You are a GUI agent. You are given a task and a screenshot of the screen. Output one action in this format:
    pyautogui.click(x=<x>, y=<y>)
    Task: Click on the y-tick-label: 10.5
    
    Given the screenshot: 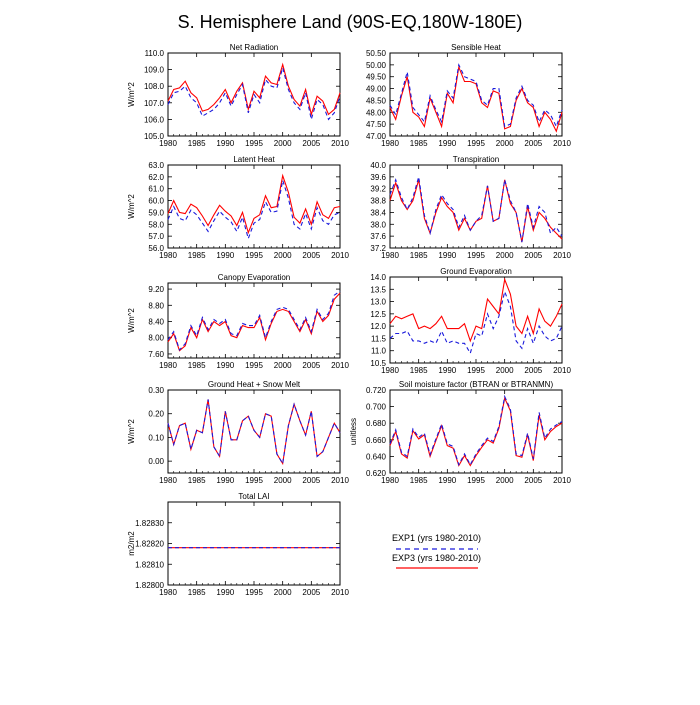 What is the action you would take?
    pyautogui.click(x=378, y=363)
    